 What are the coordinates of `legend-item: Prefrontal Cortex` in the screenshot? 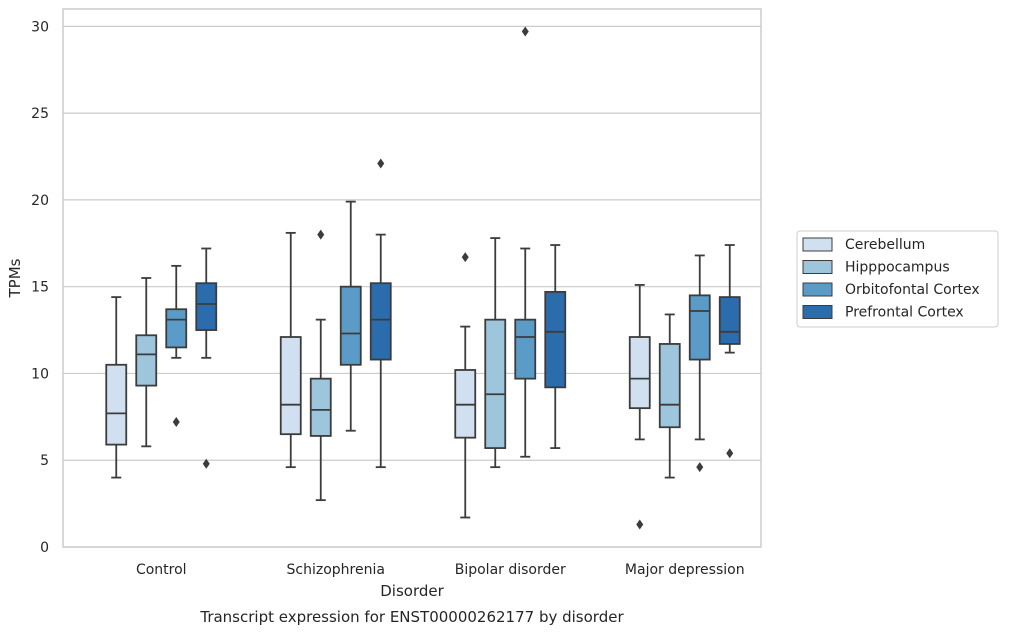 It's located at (883, 313).